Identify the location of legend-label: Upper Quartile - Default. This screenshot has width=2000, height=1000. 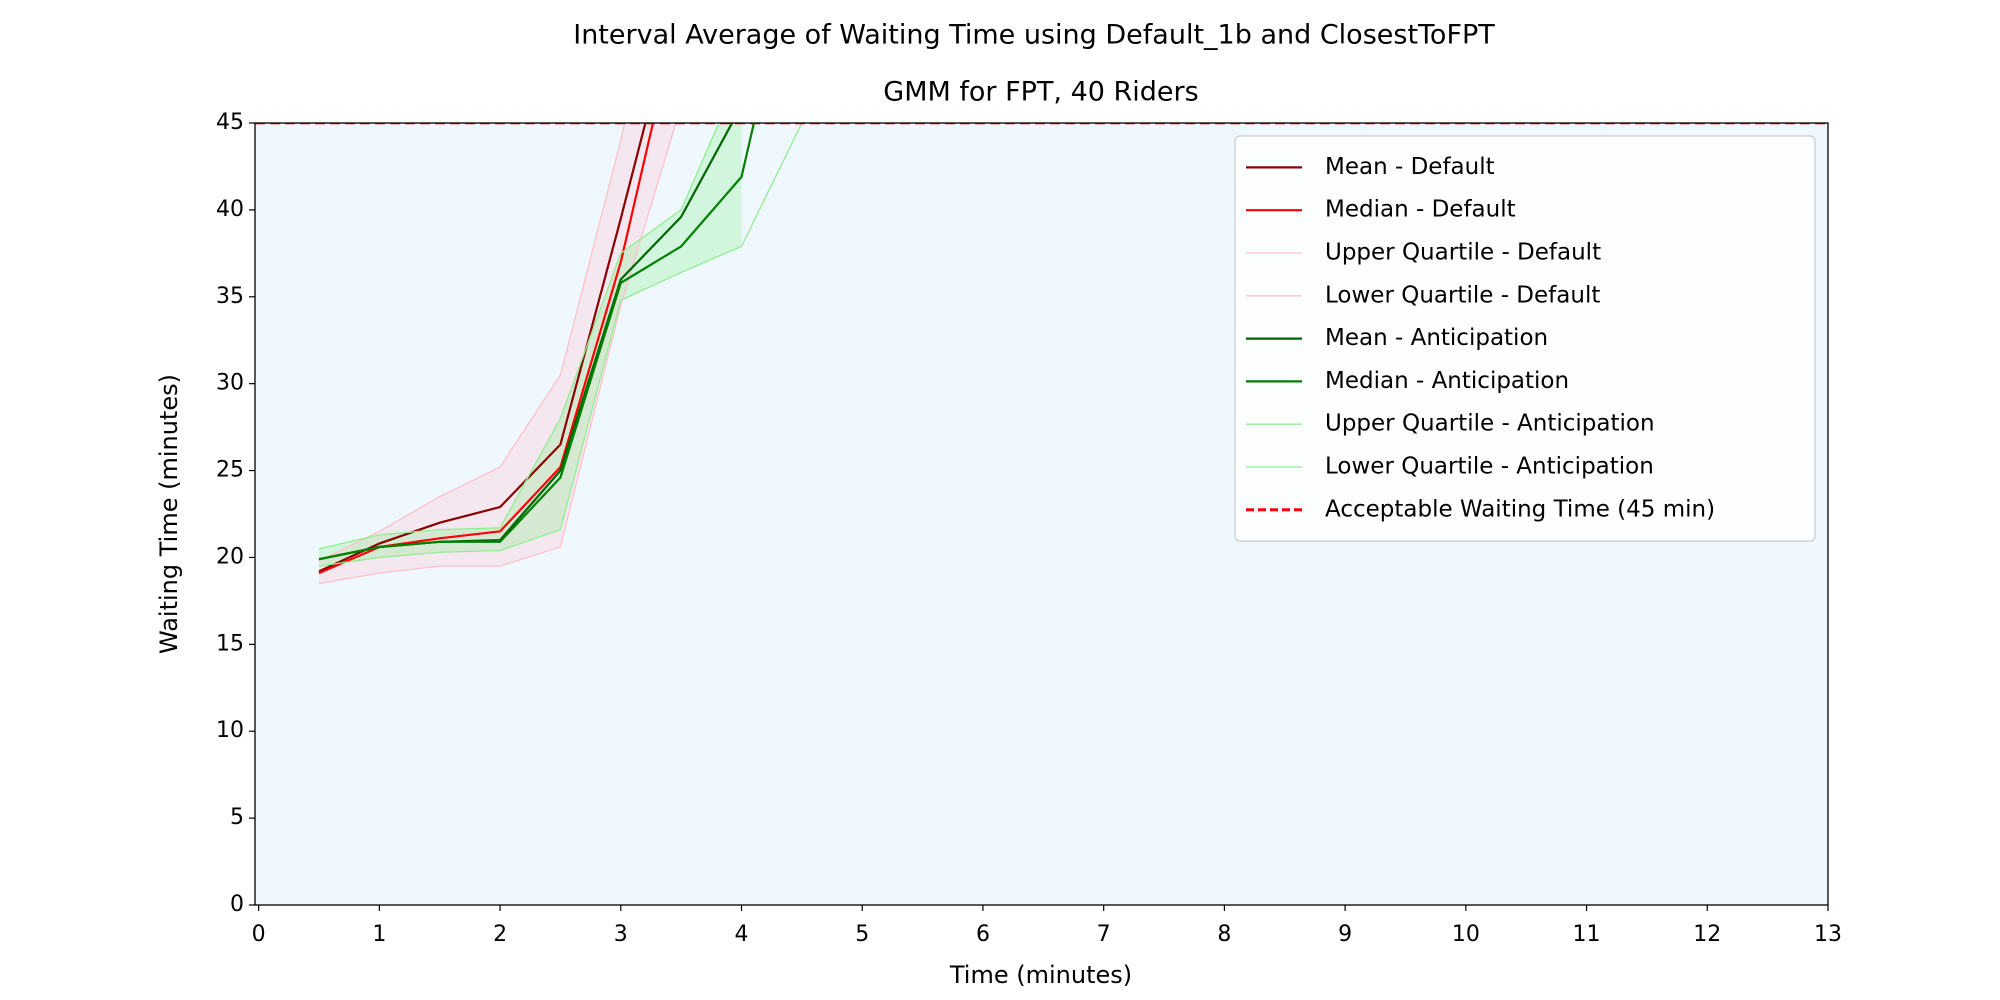
(1463, 253).